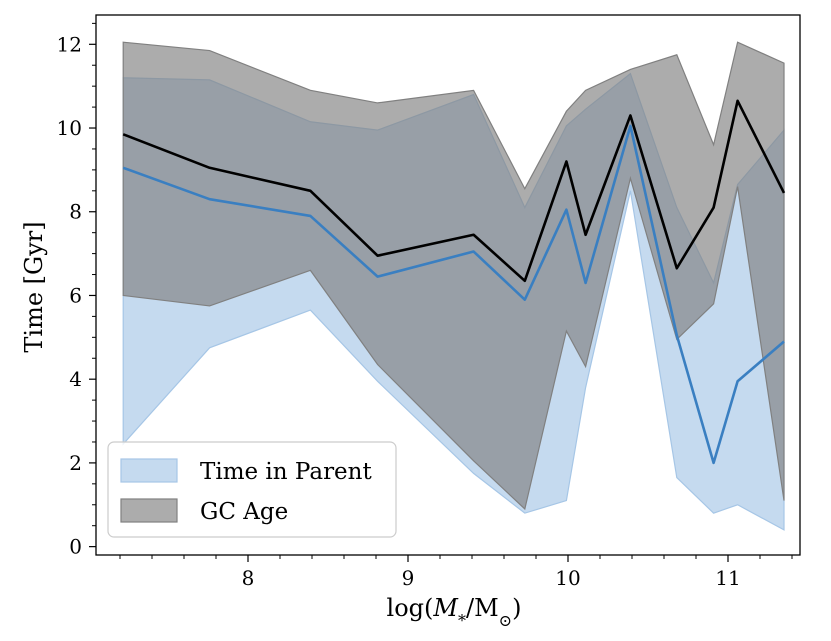 The height and width of the screenshot is (641, 831). What do you see at coordinates (454, 612) in the screenshot?
I see `x-axis-label: log(M*/M⊙)` at bounding box center [454, 612].